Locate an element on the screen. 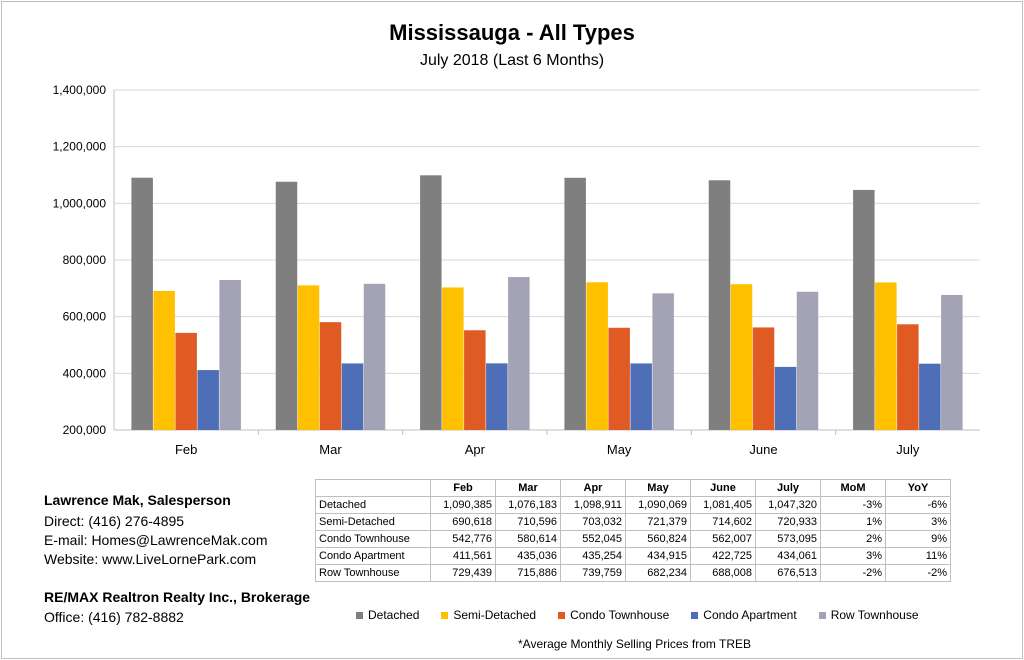  legend-item: Condo Townhouse is located at coordinates (613, 615).